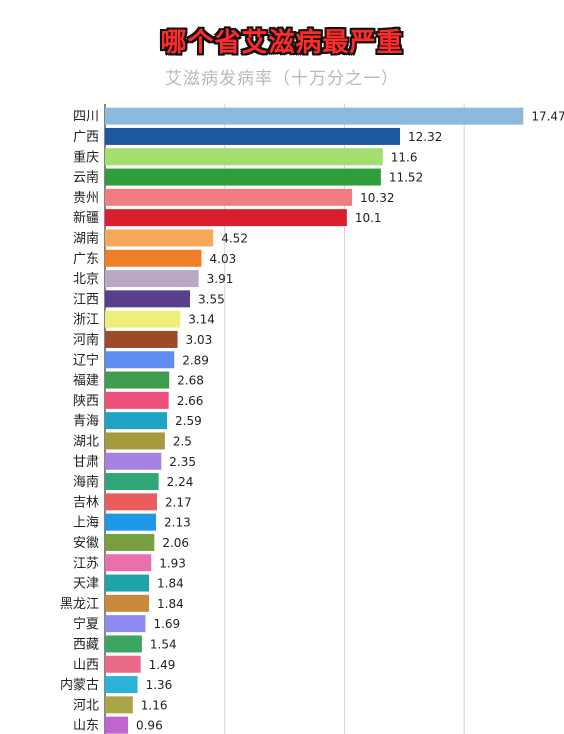 This screenshot has width=564, height=734. I want to click on value-label: 4.52, so click(234, 238).